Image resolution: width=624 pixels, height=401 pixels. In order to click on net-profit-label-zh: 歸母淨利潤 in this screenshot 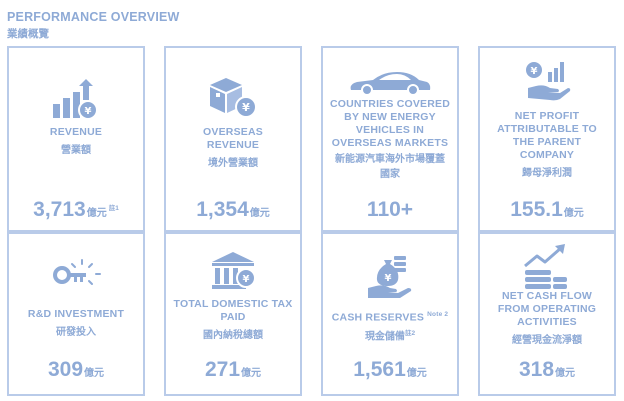, I will do `click(547, 173)`.